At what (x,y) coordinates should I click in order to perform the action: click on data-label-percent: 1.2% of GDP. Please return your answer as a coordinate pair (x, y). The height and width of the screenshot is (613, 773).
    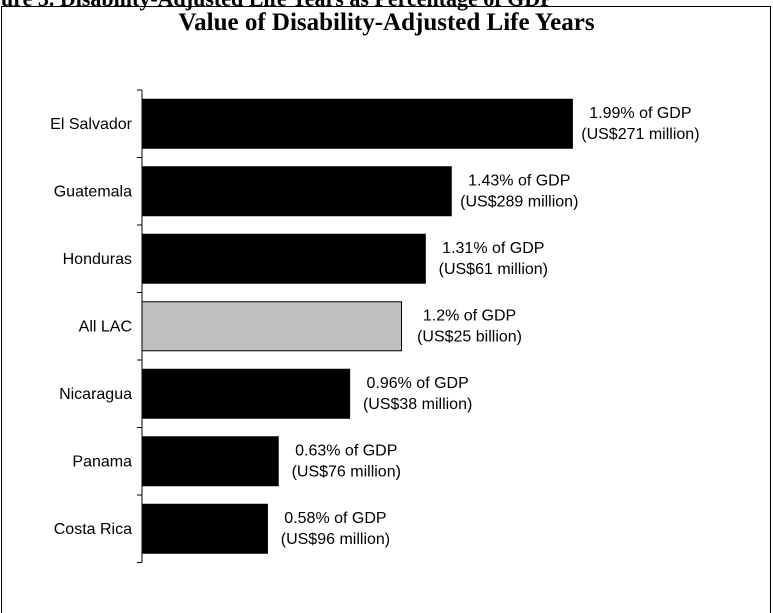
    Looking at the image, I should click on (469, 315).